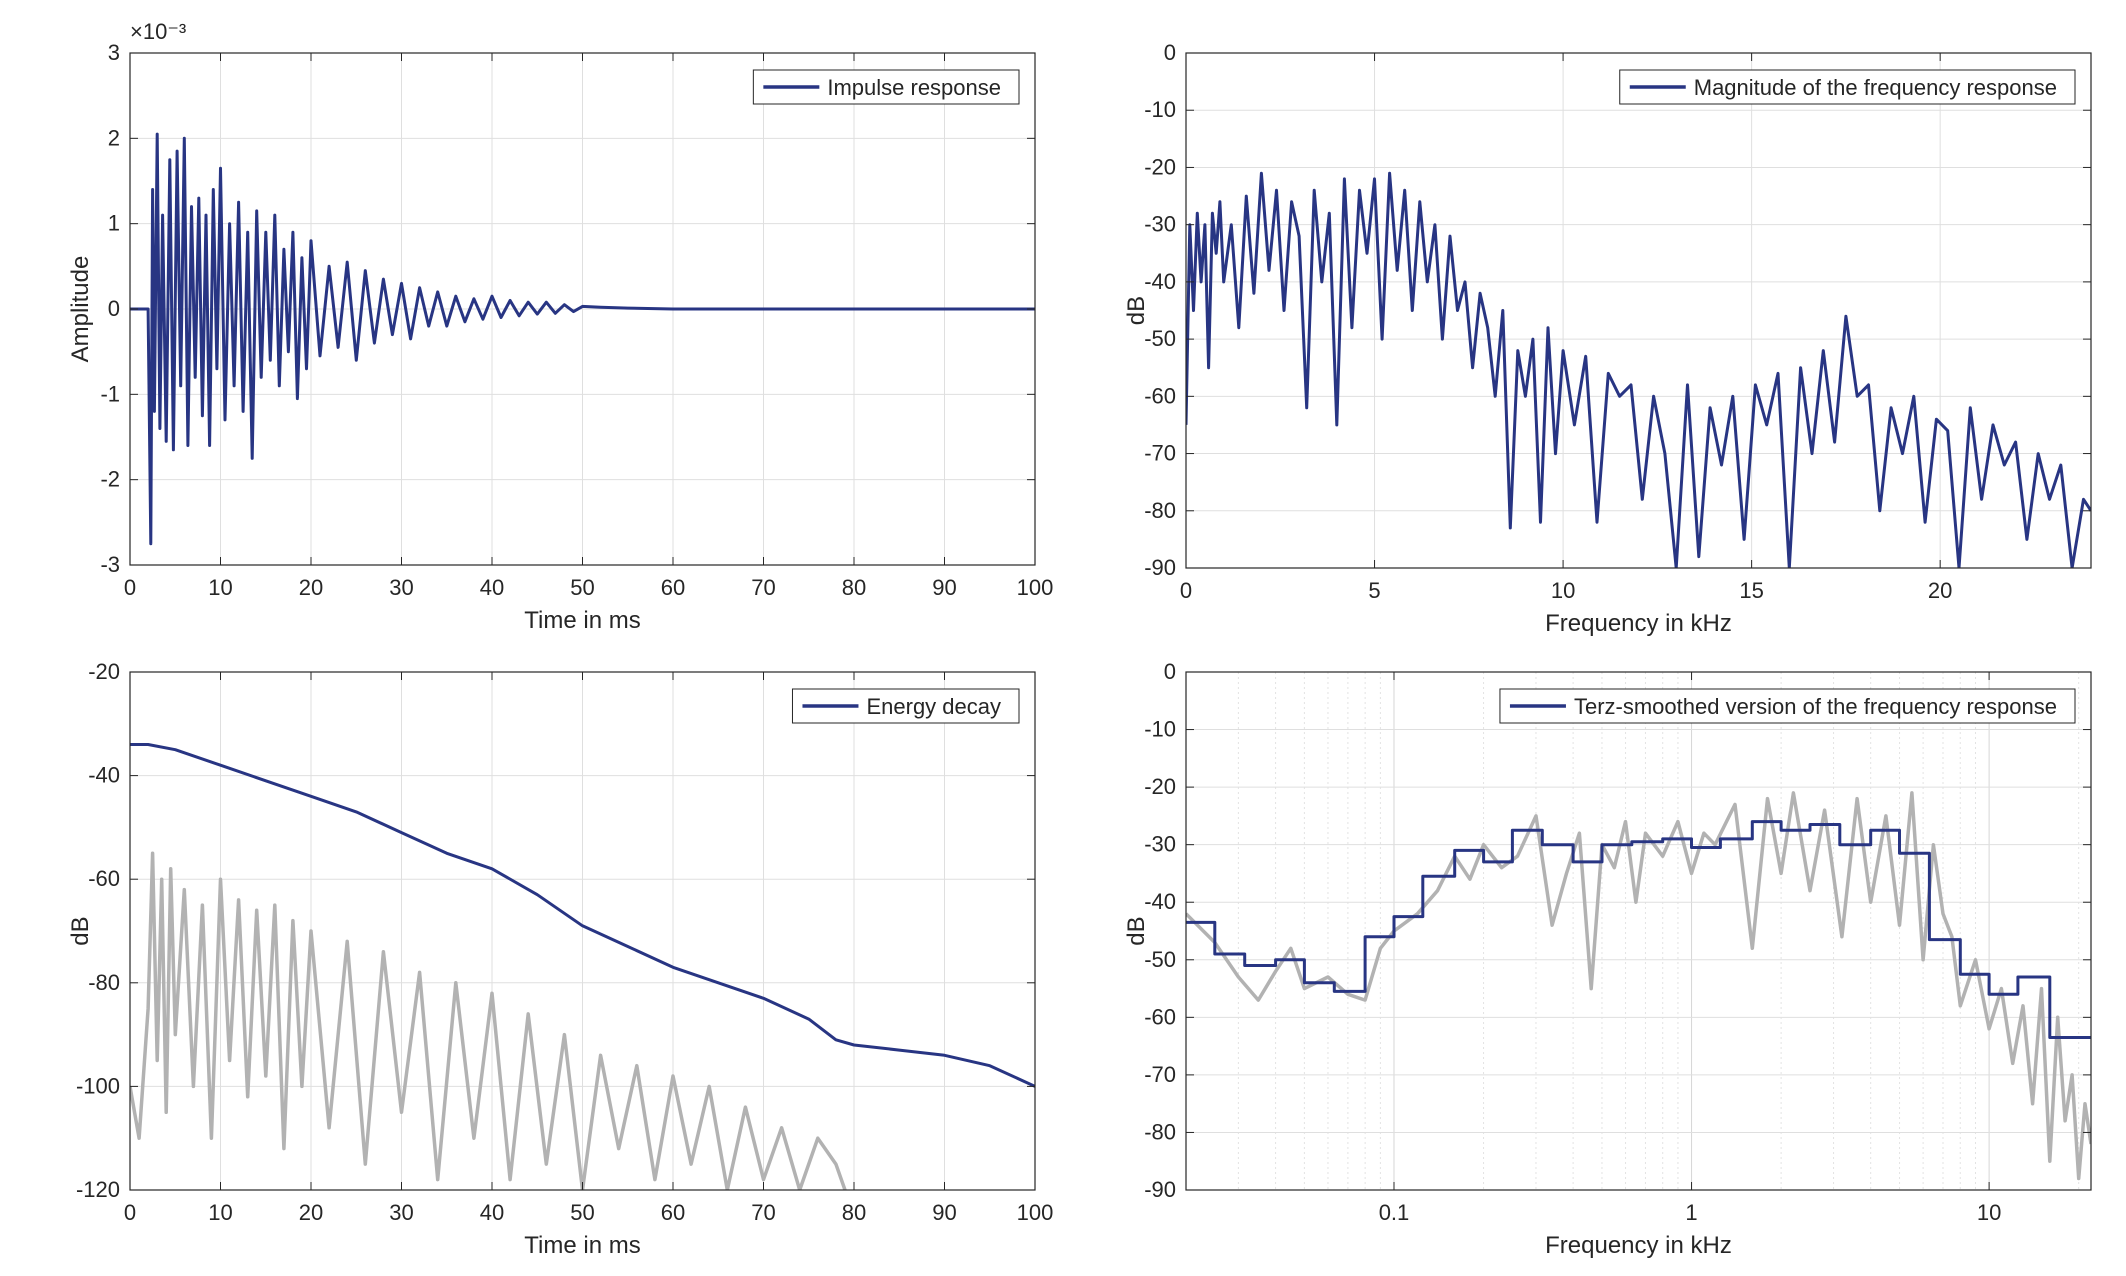 This screenshot has width=2126, height=1276. I want to click on legend-label: Impulse response, so click(914, 87).